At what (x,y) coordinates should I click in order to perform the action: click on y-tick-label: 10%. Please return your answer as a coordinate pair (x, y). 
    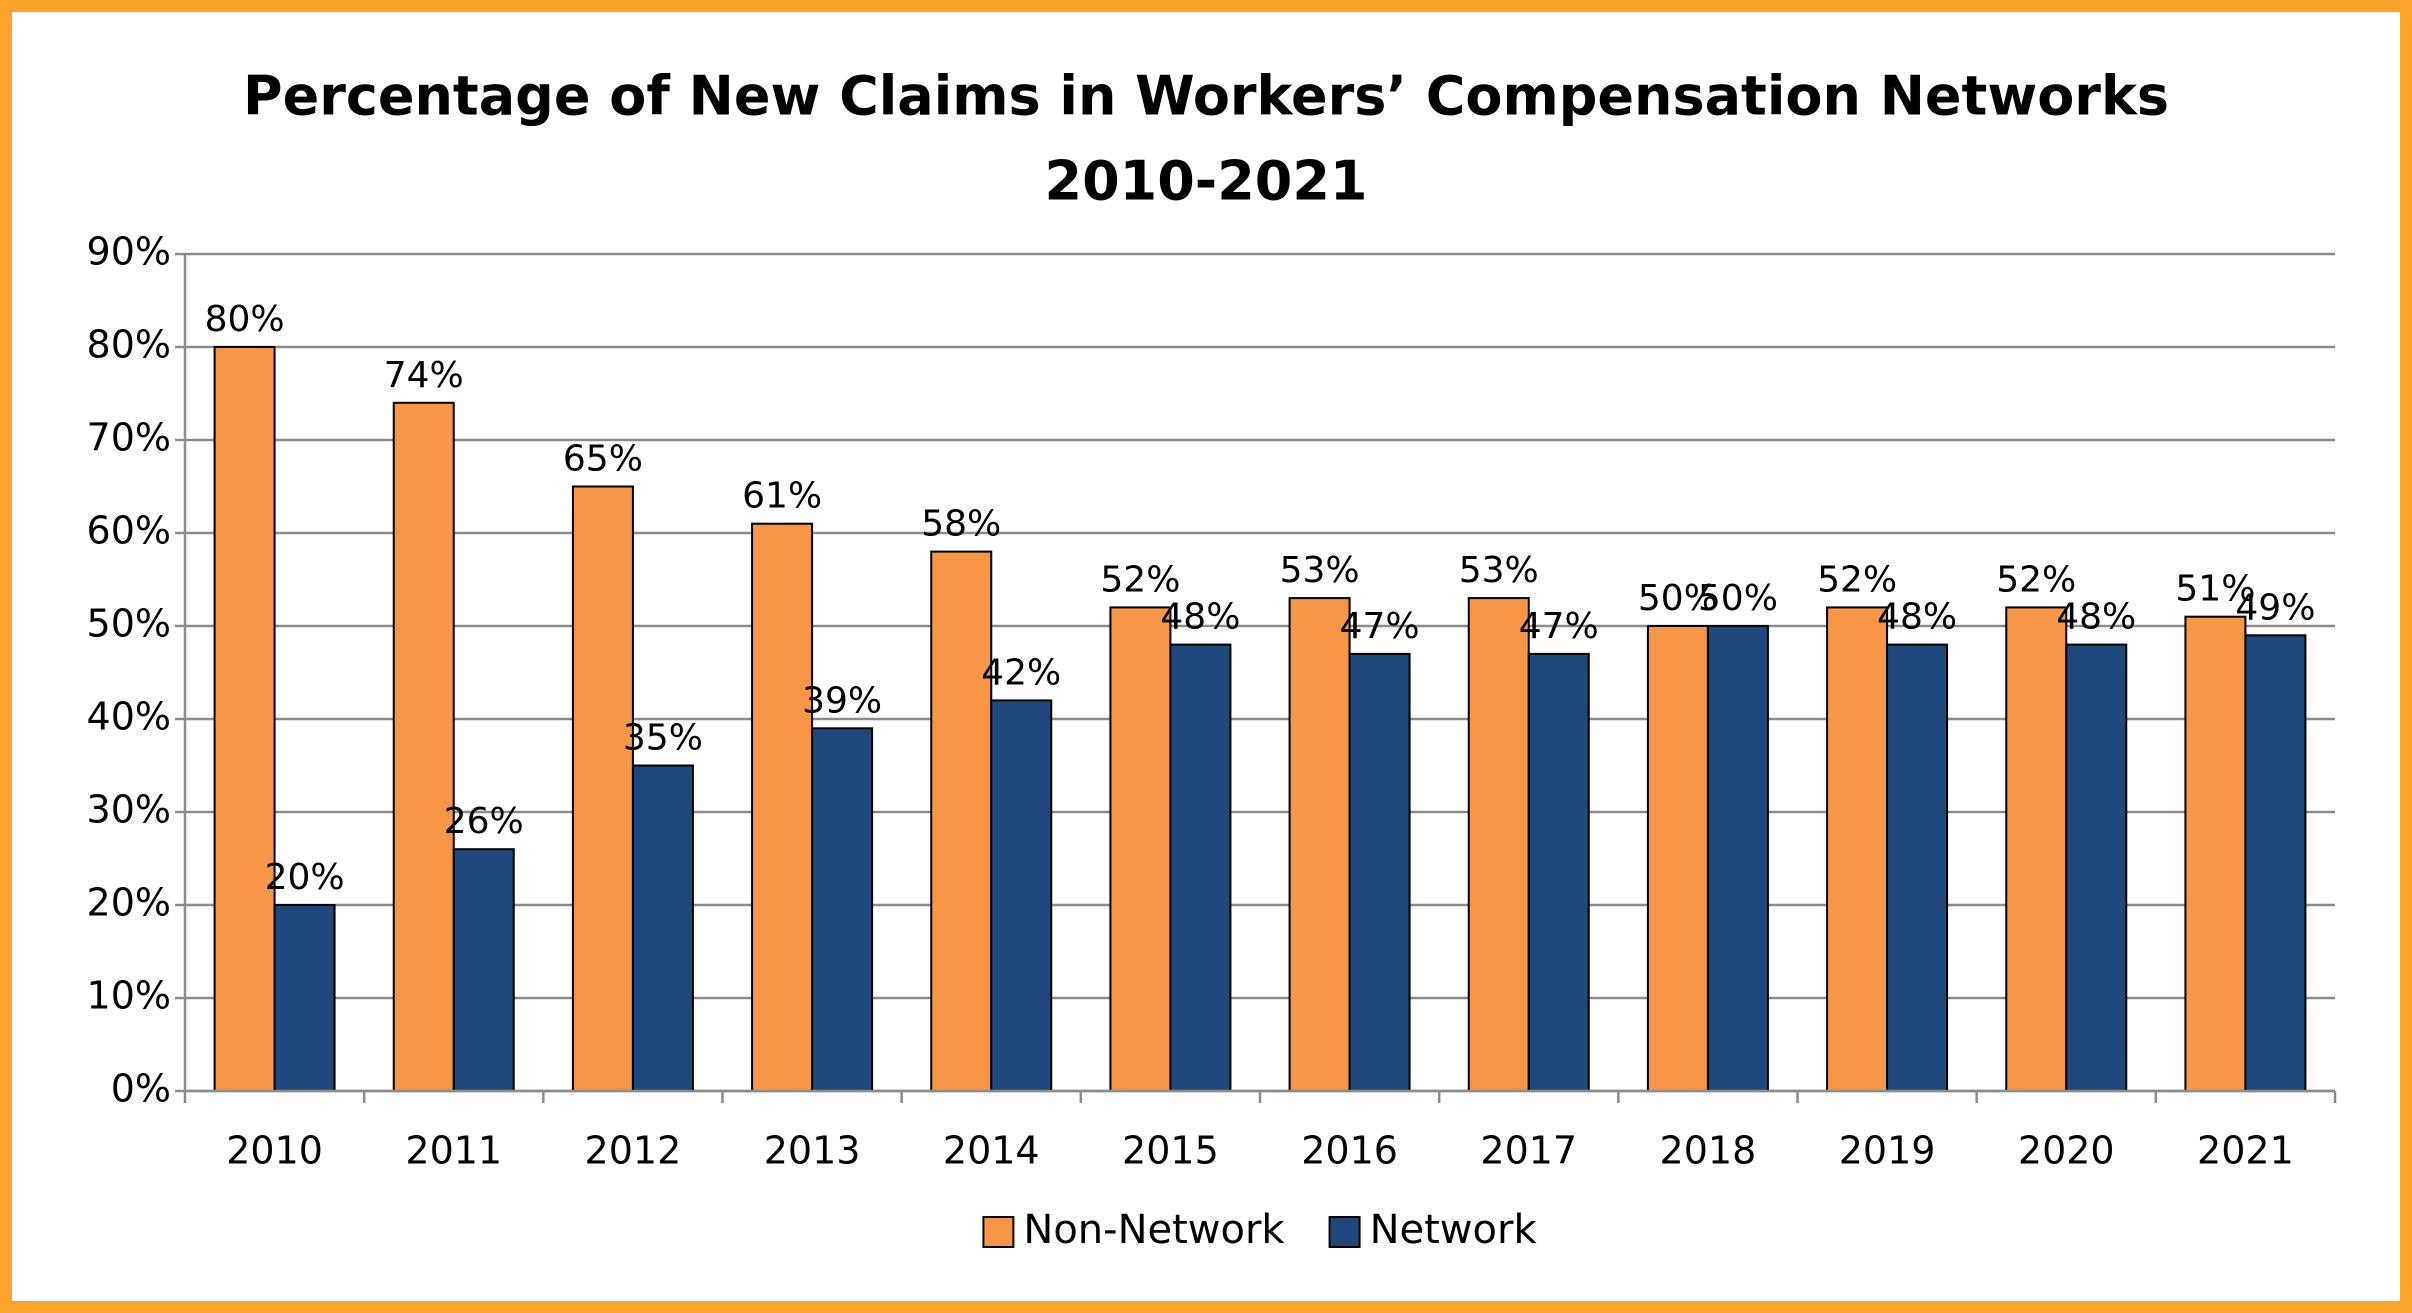
    Looking at the image, I should click on (129, 996).